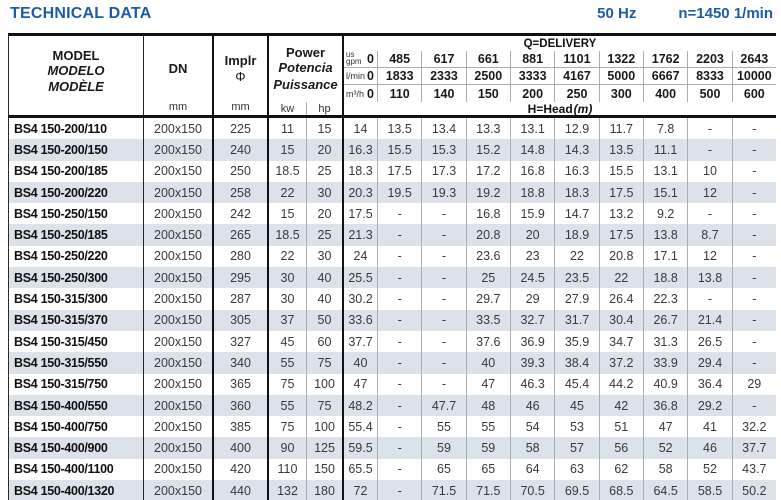 Image resolution: width=781 pixels, height=500 pixels. What do you see at coordinates (664, 469) in the screenshot?
I see `head-value-cell: 58` at bounding box center [664, 469].